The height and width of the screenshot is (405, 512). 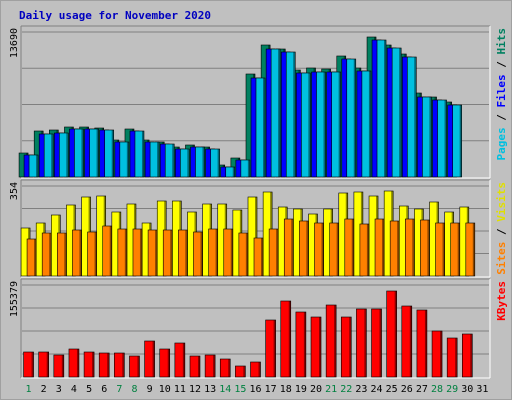 I want to click on x-tick-label-18: 18, so click(x=286, y=389).